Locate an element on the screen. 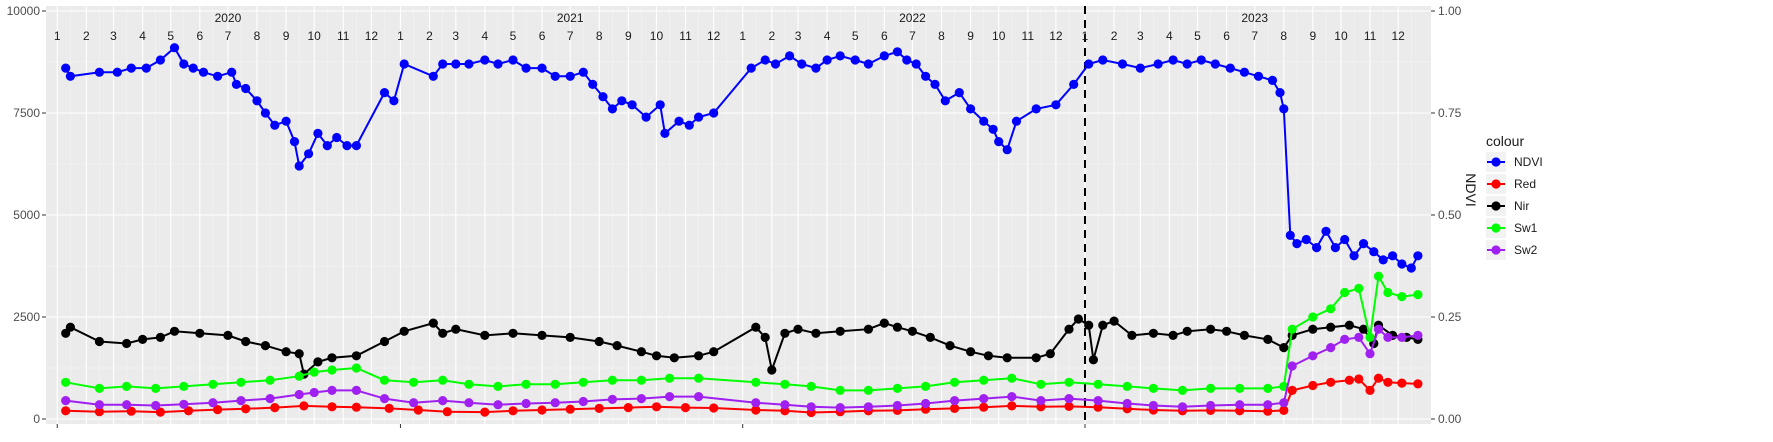 This screenshot has height=442, width=1773. month-label: 12 is located at coordinates (1399, 36).